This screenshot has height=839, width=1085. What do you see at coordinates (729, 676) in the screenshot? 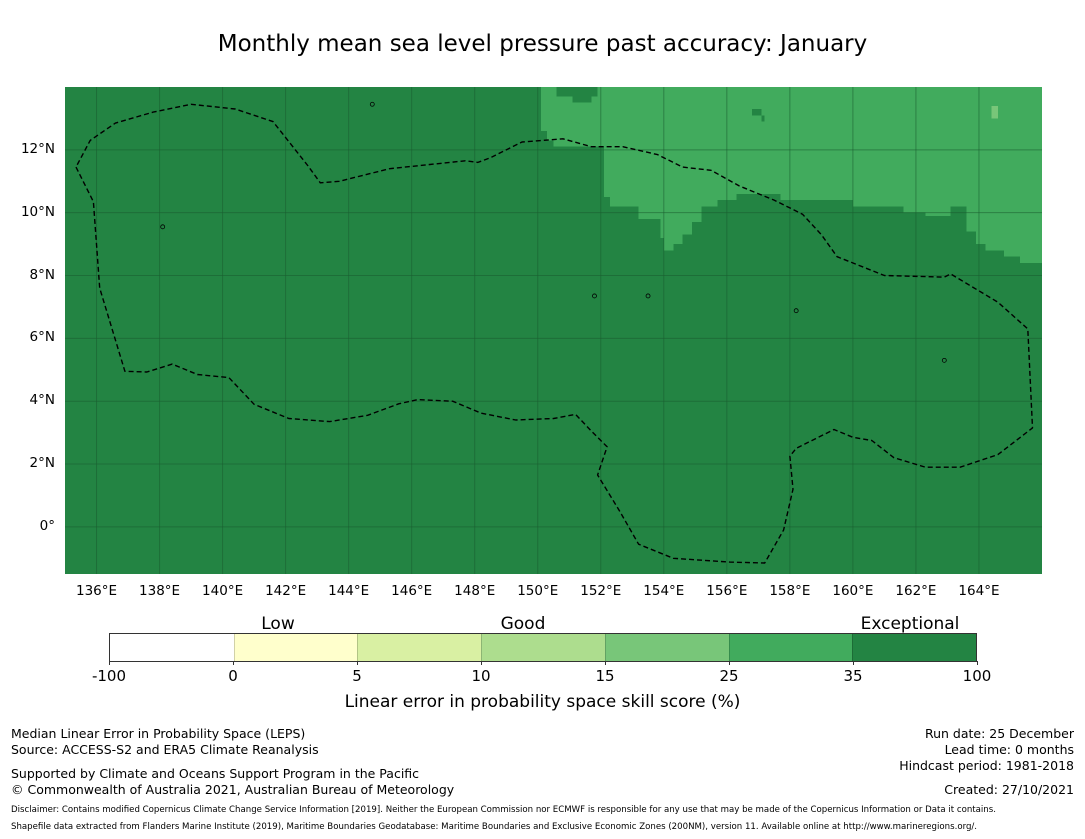
I see `colorbar-tick-label: 25` at bounding box center [729, 676].